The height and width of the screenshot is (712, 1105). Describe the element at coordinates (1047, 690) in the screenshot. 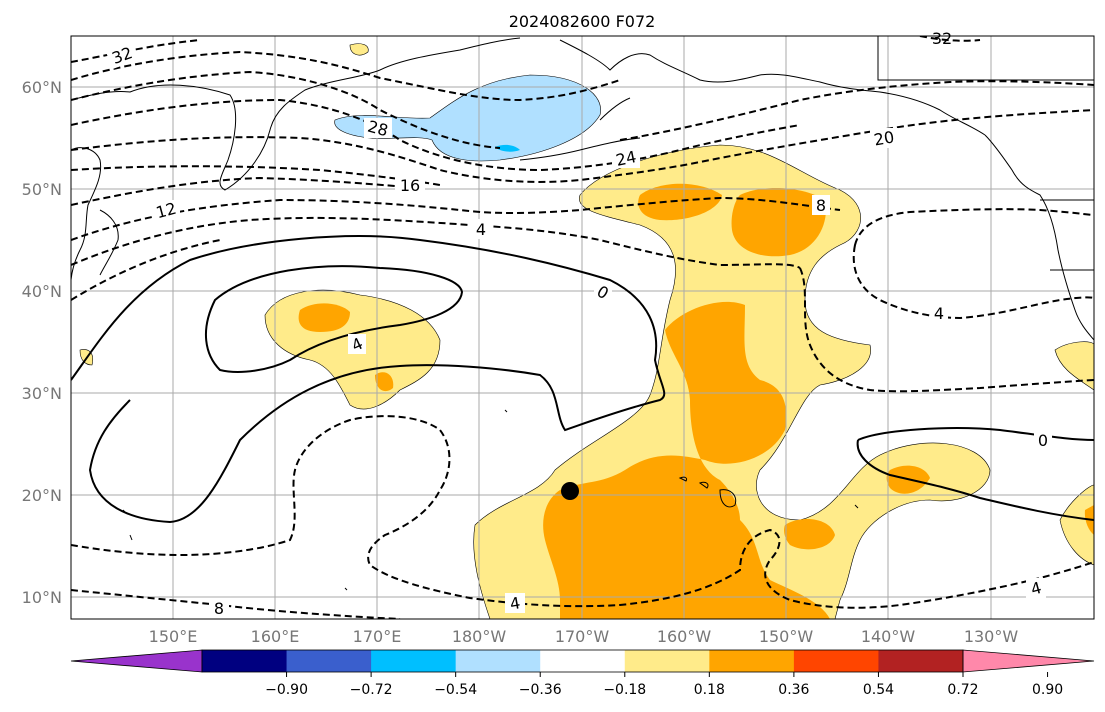

I see `colorbar-tick-label: 0.90` at that location.